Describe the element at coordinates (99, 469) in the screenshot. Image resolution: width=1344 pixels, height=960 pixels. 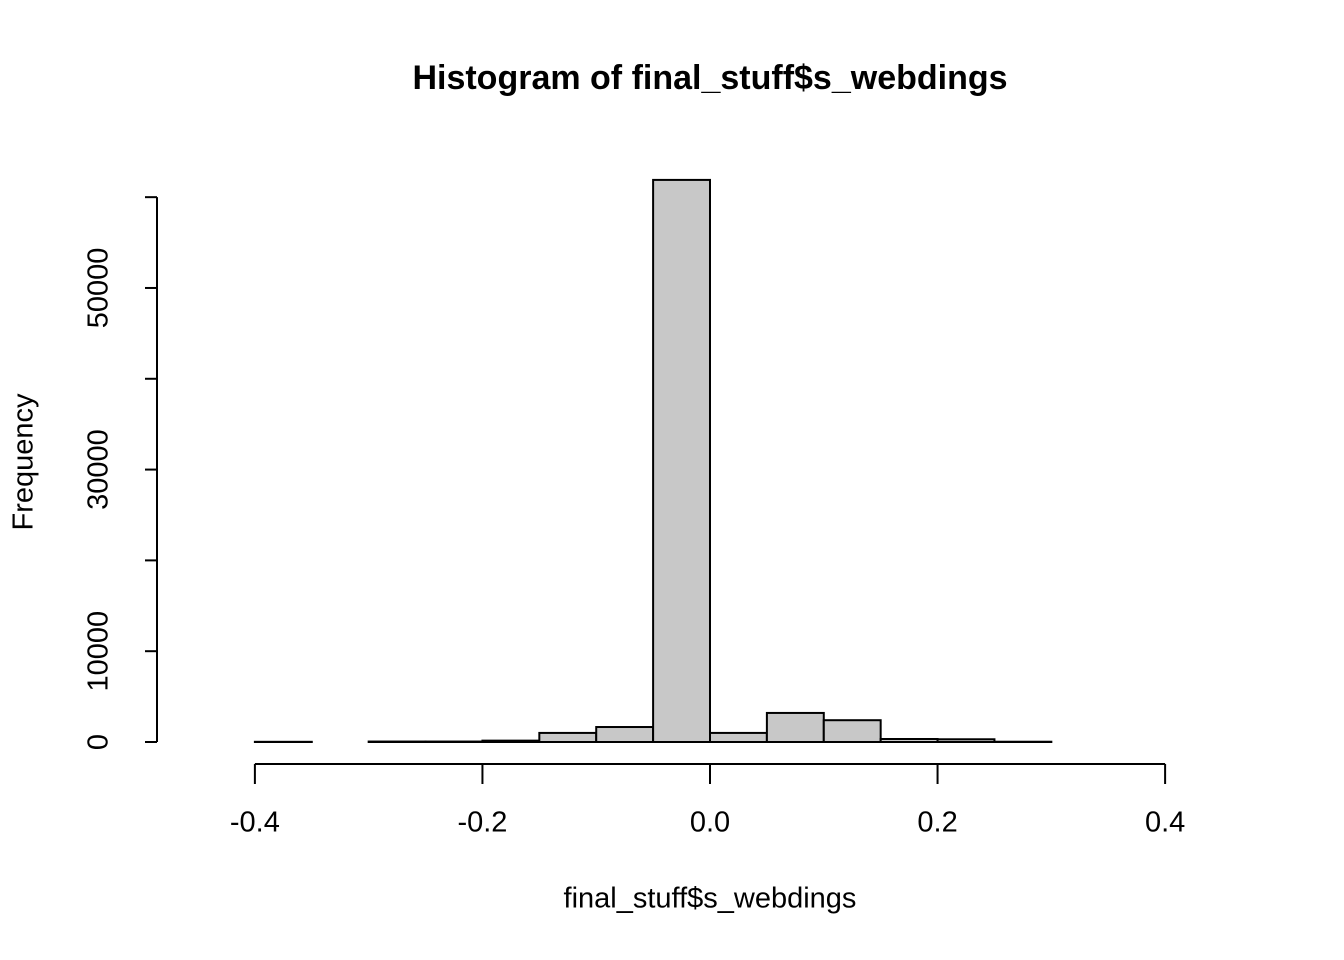
I see `y-tick-label: 30000` at that location.